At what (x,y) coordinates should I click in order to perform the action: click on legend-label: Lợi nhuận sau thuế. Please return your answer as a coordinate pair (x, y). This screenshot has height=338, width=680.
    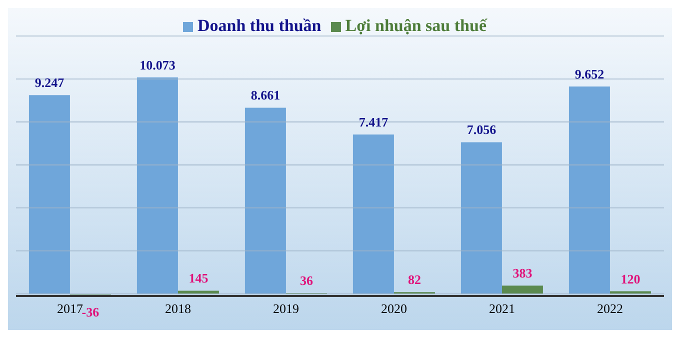
    Looking at the image, I should click on (415, 25).